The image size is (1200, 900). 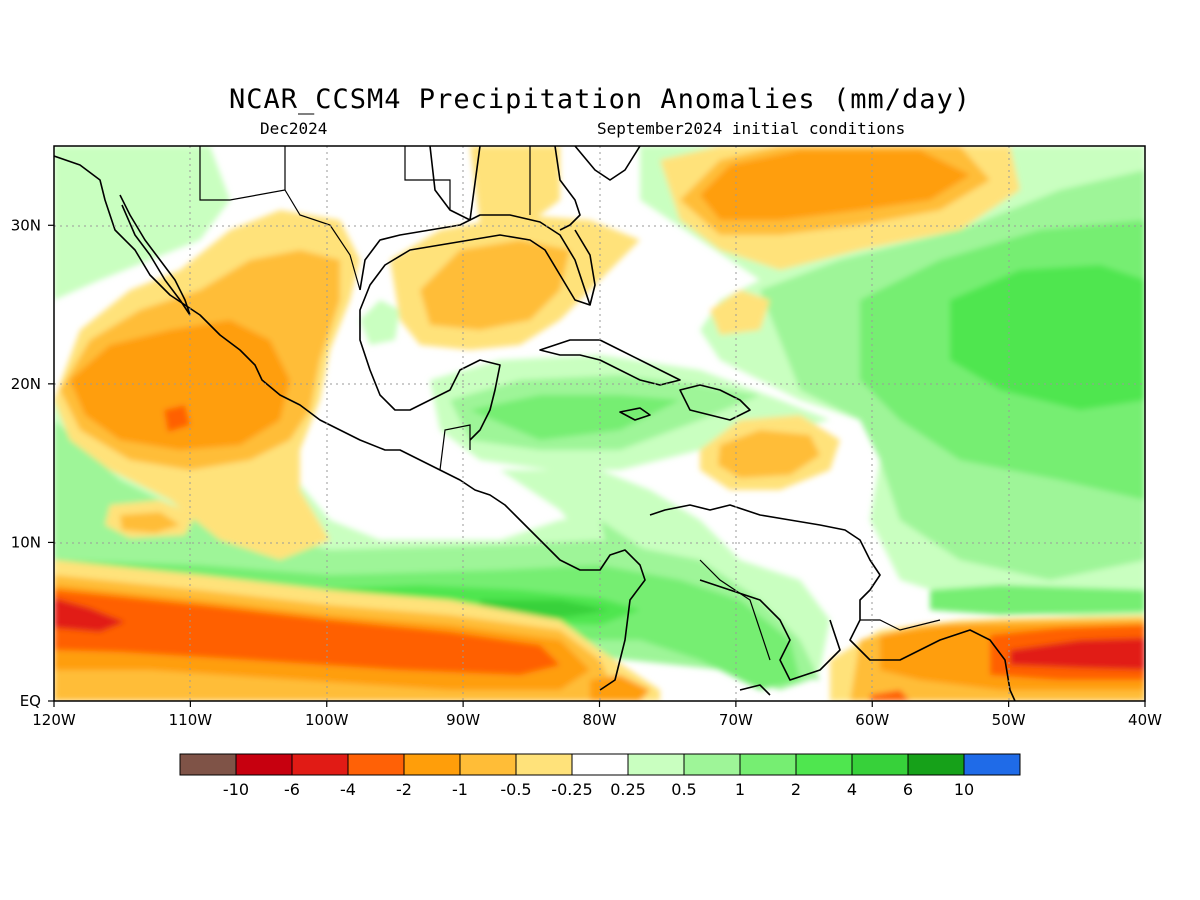 I want to click on colorbar-label: -10, so click(x=236, y=789).